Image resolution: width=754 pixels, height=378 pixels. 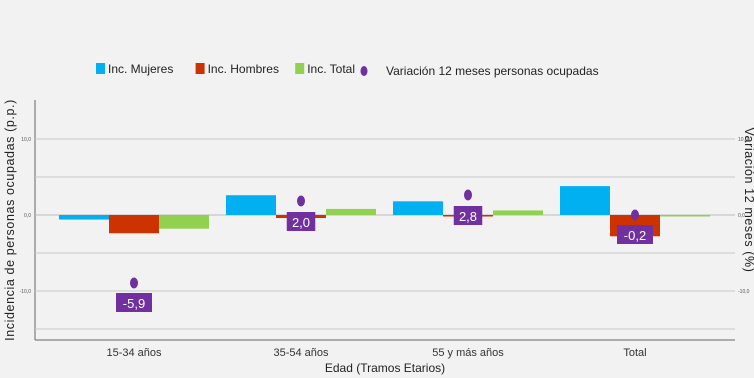 What do you see at coordinates (331, 69) in the screenshot?
I see `legend-label: Inc. Total` at bounding box center [331, 69].